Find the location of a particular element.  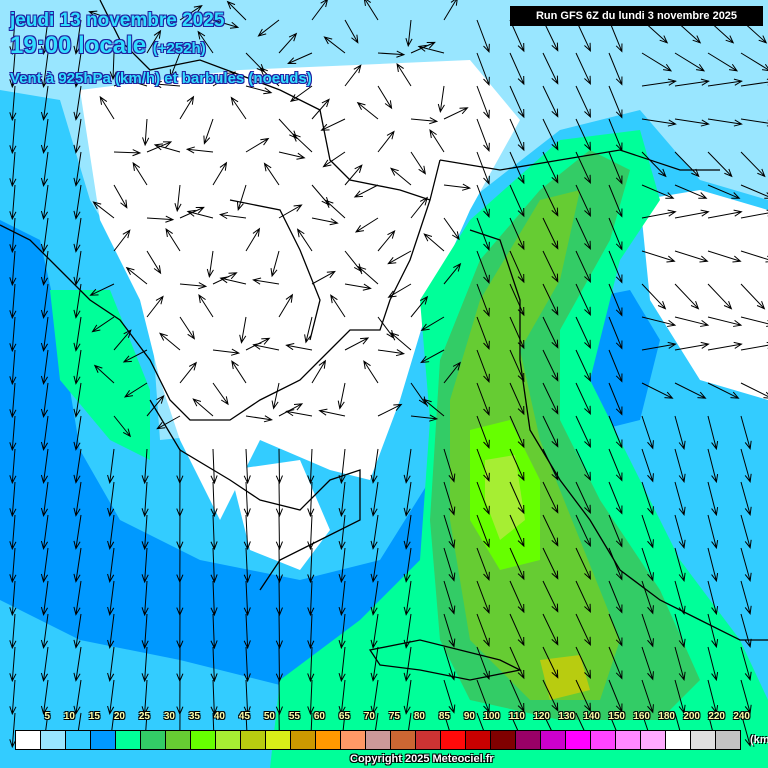

legend-swatch: 40 is located at coordinates (208, 730).